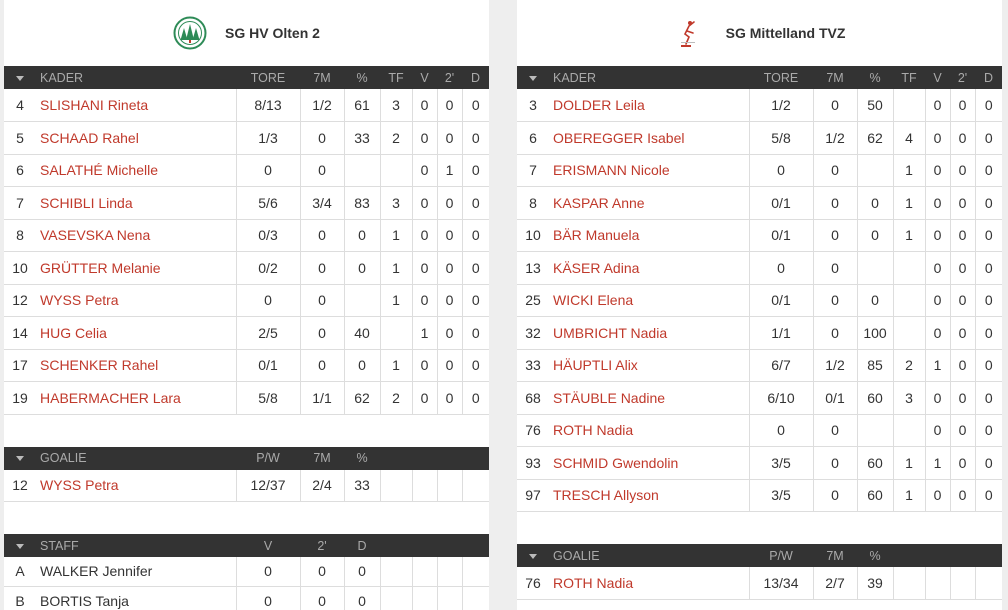 The image size is (1008, 610). Describe the element at coordinates (322, 105) in the screenshot. I see `stat-cell: 1/2` at that location.